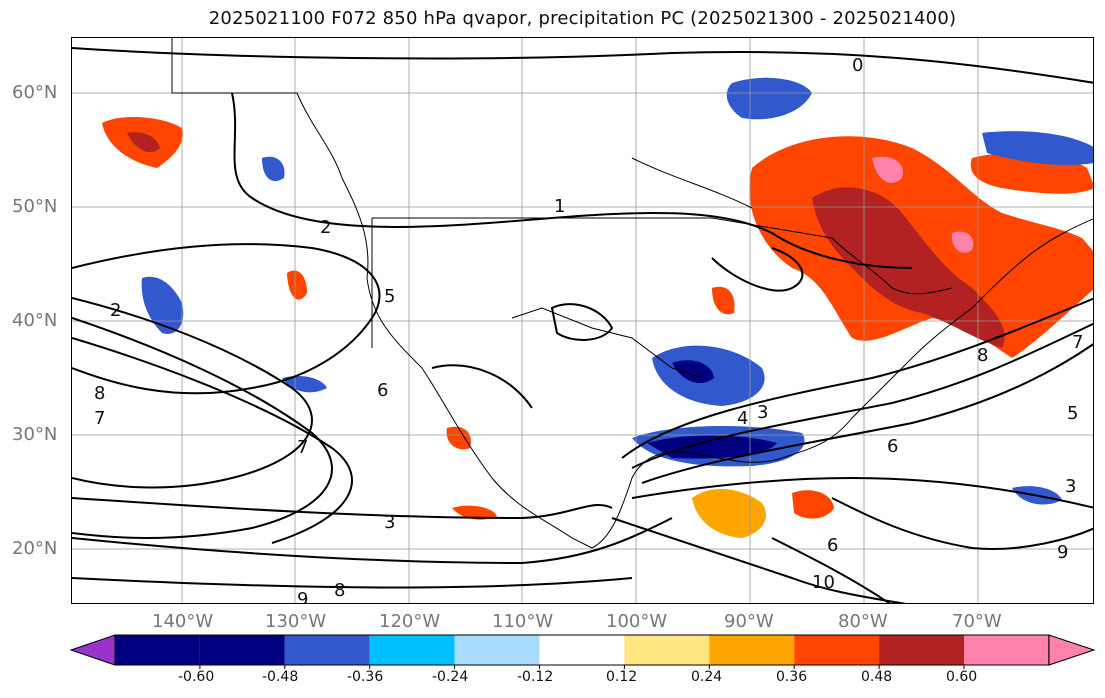  Describe the element at coordinates (535, 677) in the screenshot. I see `colorbar-tick-label: -0.12` at that location.